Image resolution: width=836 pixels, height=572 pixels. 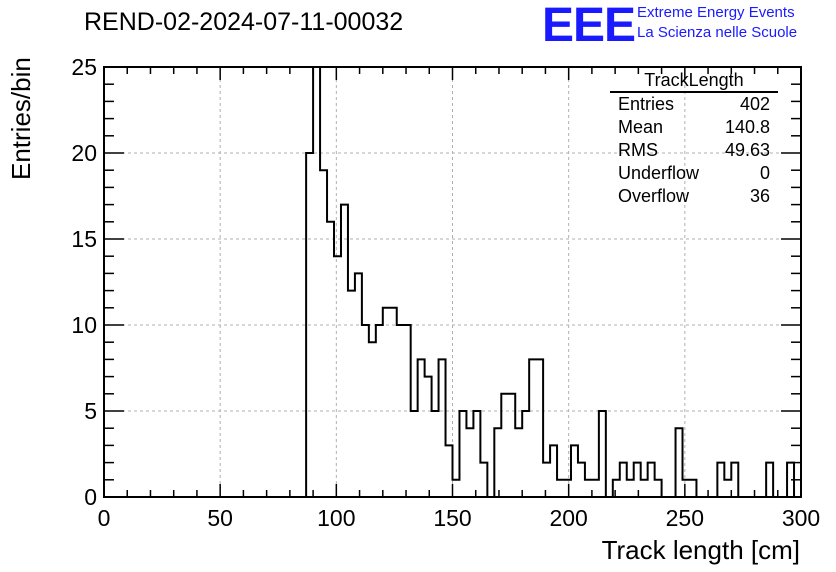 I want to click on y-tick-label: 15, so click(x=84, y=239).